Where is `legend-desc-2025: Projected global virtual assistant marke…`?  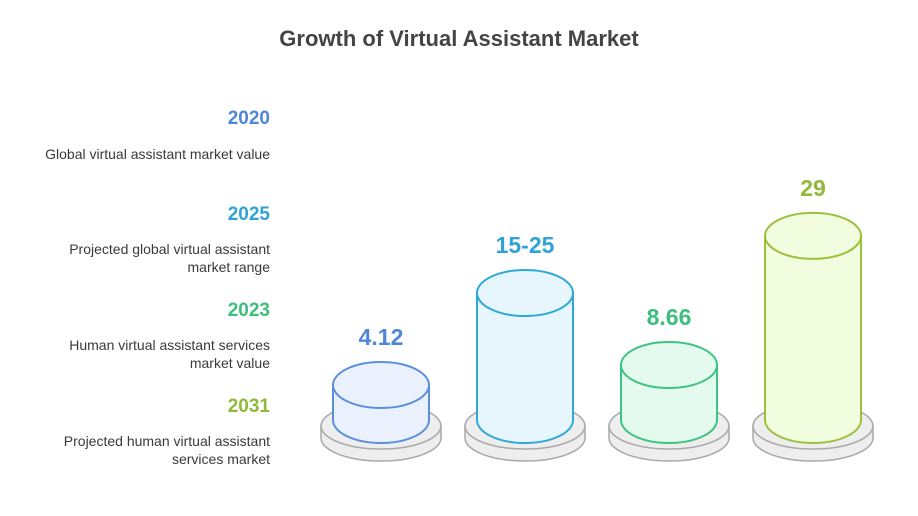 legend-desc-2025: Projected global virtual assistant marke… is located at coordinates (169, 258).